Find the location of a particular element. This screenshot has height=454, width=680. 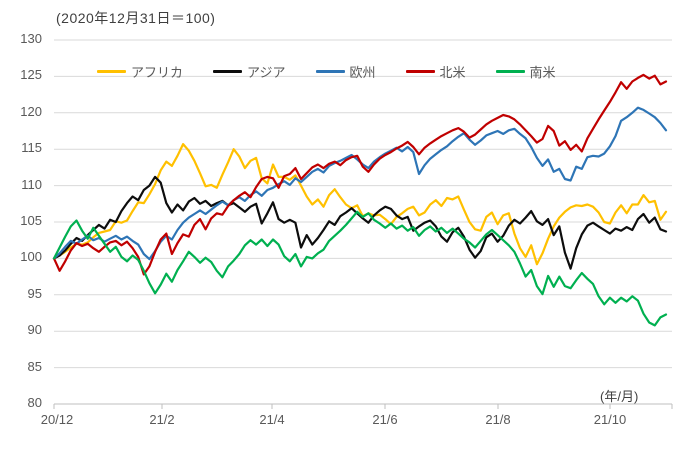

y-axis-tick-label: 95 is located at coordinates (34, 293).